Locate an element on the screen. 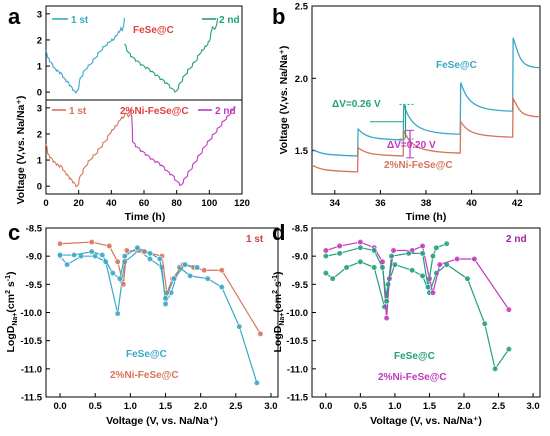  d-legend-ni: 2%Ni-FeSe@C is located at coordinates (412, 377).